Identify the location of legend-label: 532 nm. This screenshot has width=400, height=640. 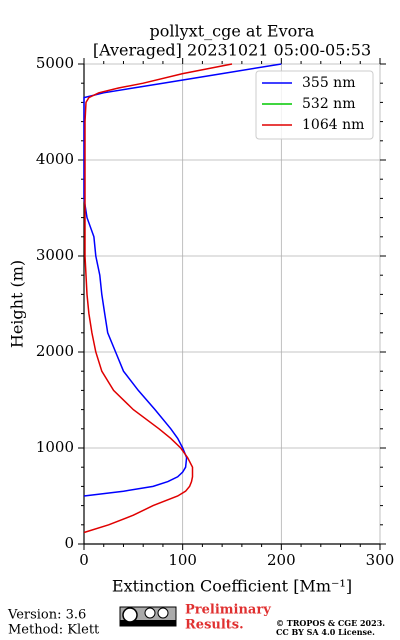
(328, 104).